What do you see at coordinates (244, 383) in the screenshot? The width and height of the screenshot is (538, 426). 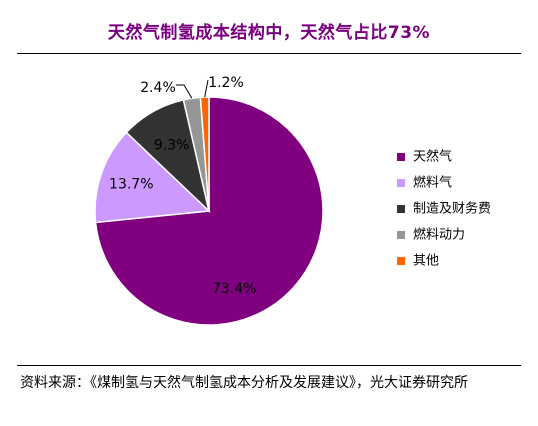 I see `source-note: 资料来源：《煤制氢与天然气制氢成本分析及发展建议》，光大证券研究所` at bounding box center [244, 383].